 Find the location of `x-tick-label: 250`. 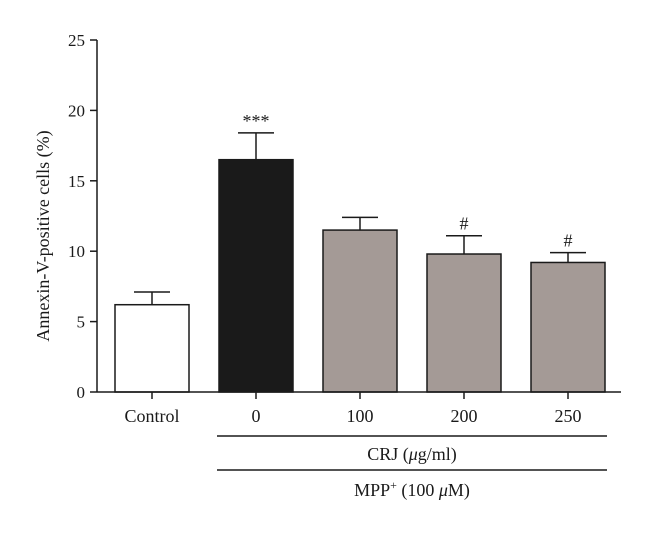

x-tick-label: 250 is located at coordinates (568, 416).